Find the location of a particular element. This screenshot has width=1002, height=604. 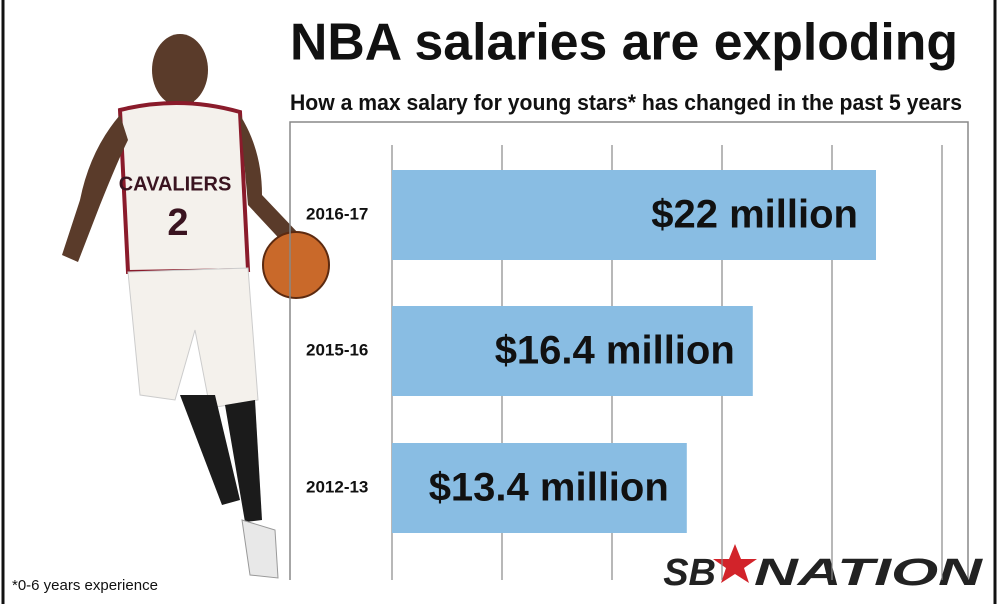

jersey-team: CAVALIERS is located at coordinates (175, 184).